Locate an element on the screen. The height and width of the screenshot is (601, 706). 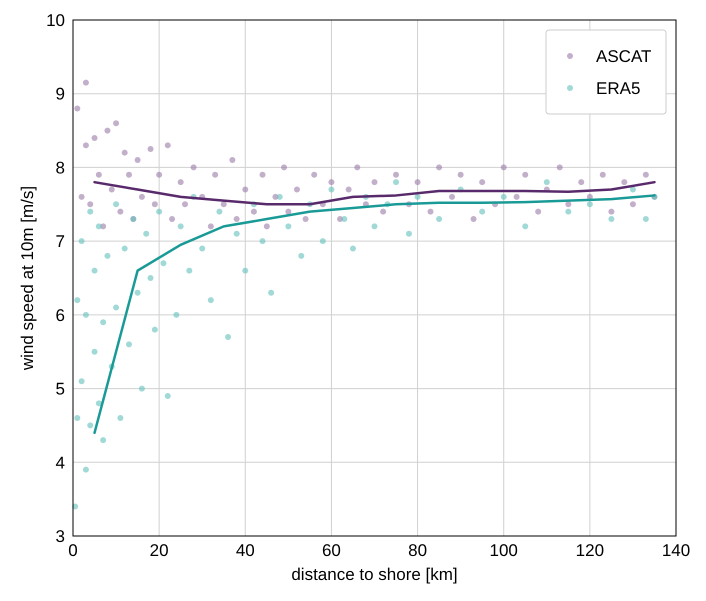
x-tick-label: 40 is located at coordinates (245, 550).